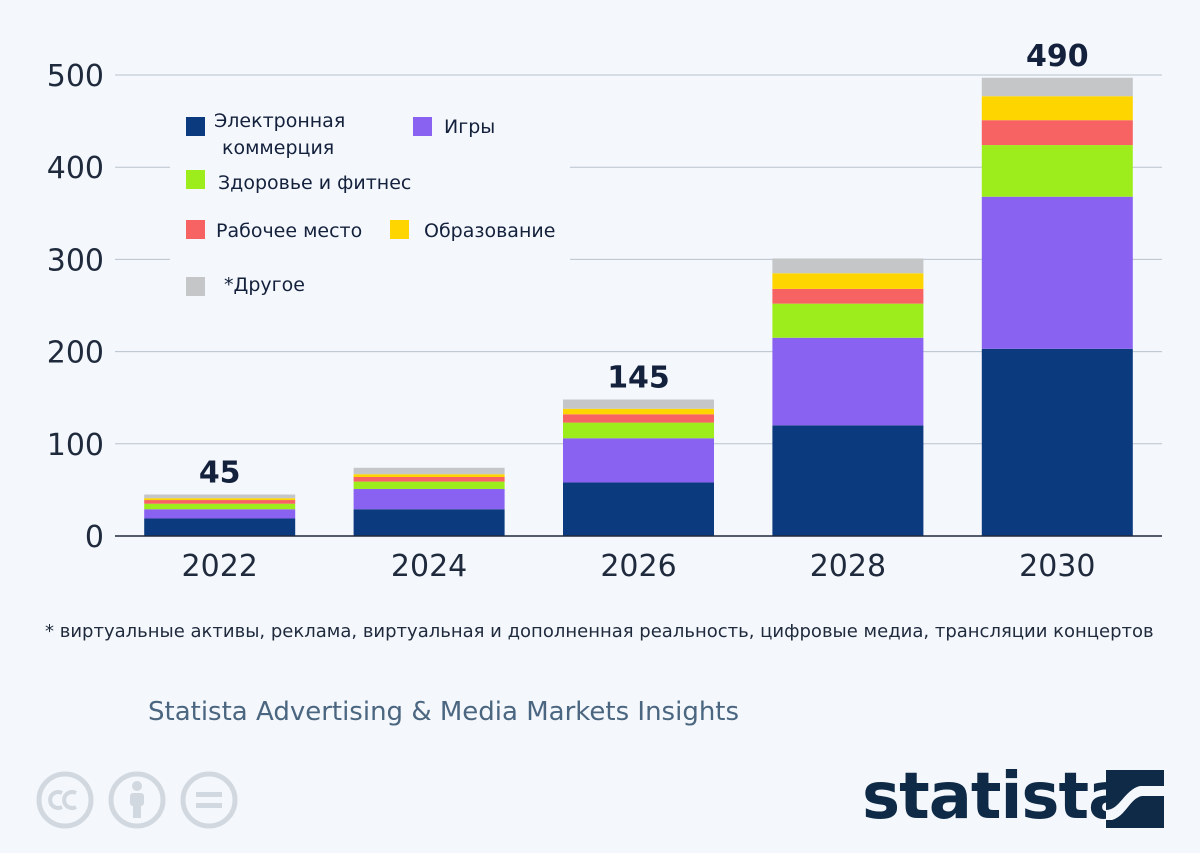 The image size is (1200, 853). What do you see at coordinates (75, 445) in the screenshot?
I see `y-tick-label: 100` at bounding box center [75, 445].